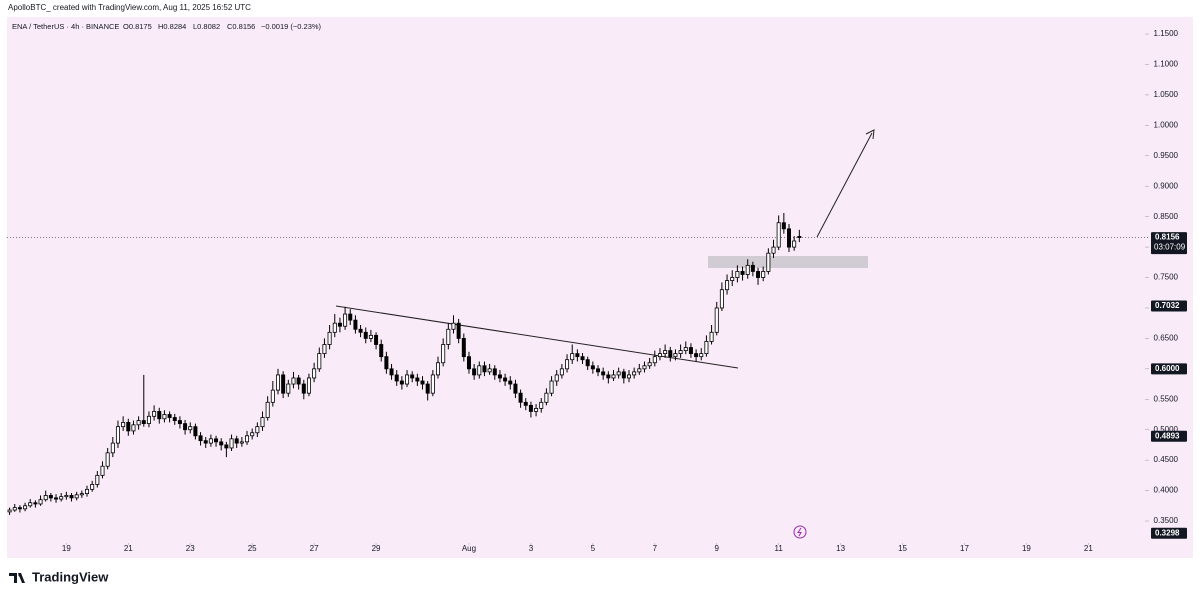  What do you see at coordinates (844, 185) in the screenshot?
I see `arrow-line` at bounding box center [844, 185].